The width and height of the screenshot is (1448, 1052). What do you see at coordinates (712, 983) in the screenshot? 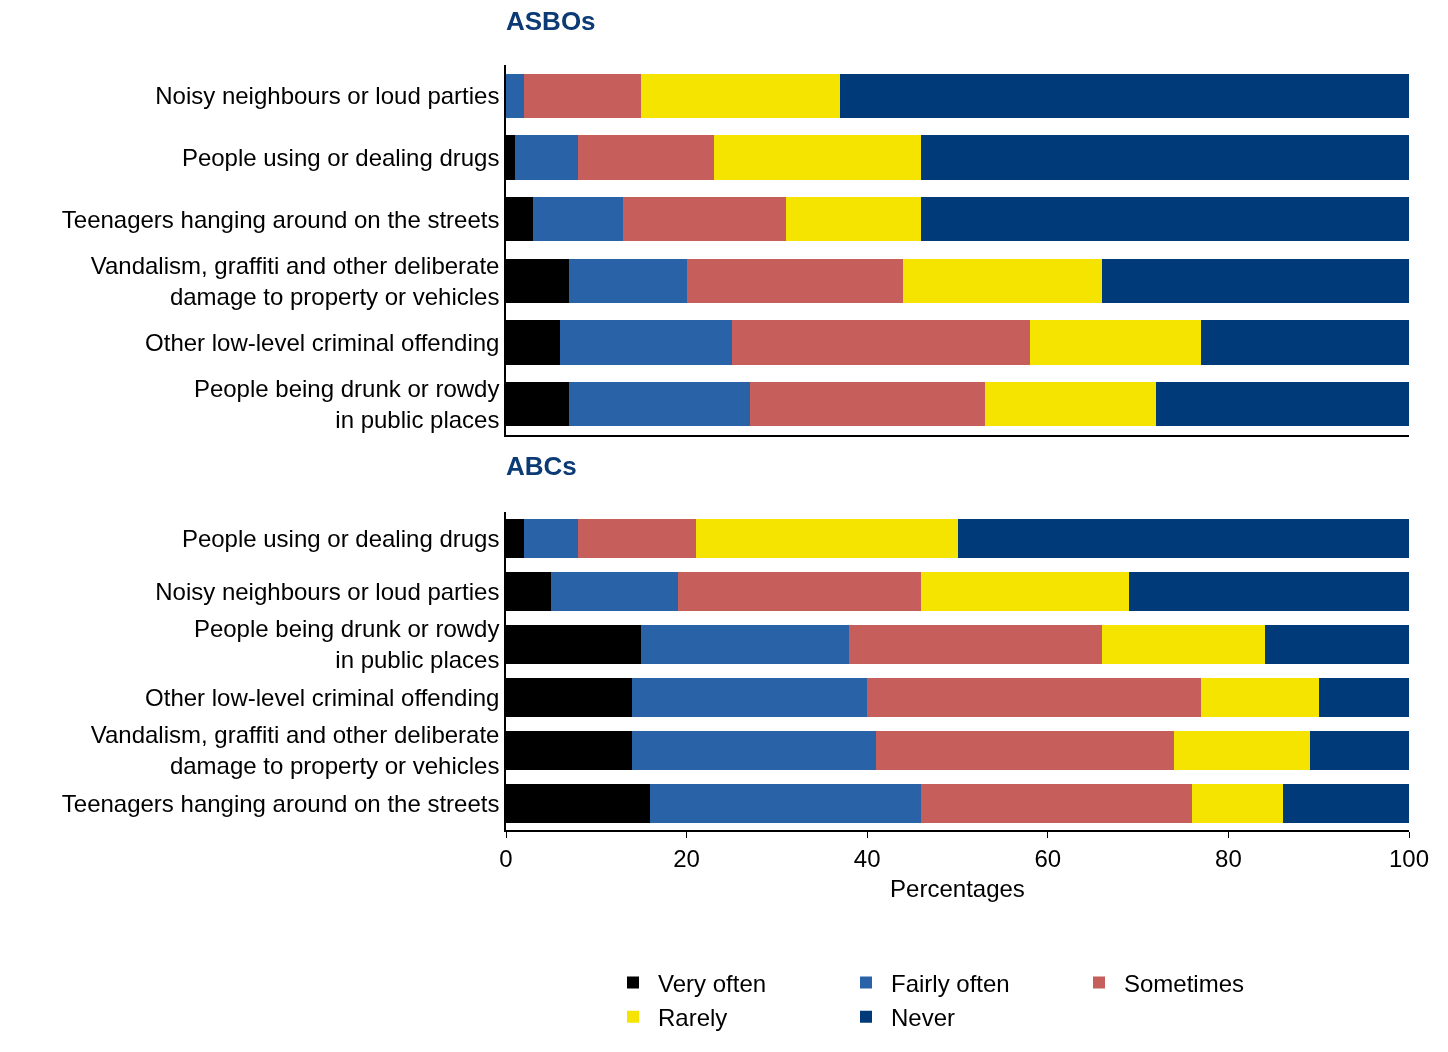
I see `legend-label: Very often` at bounding box center [712, 983].